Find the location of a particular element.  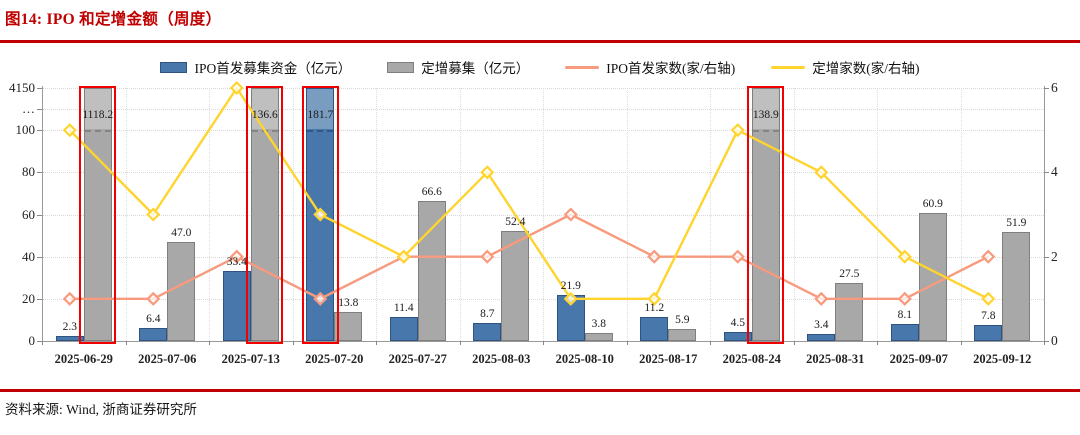

source-text: 资料来源: Wind, 浙商证券研究所 is located at coordinates (101, 409).